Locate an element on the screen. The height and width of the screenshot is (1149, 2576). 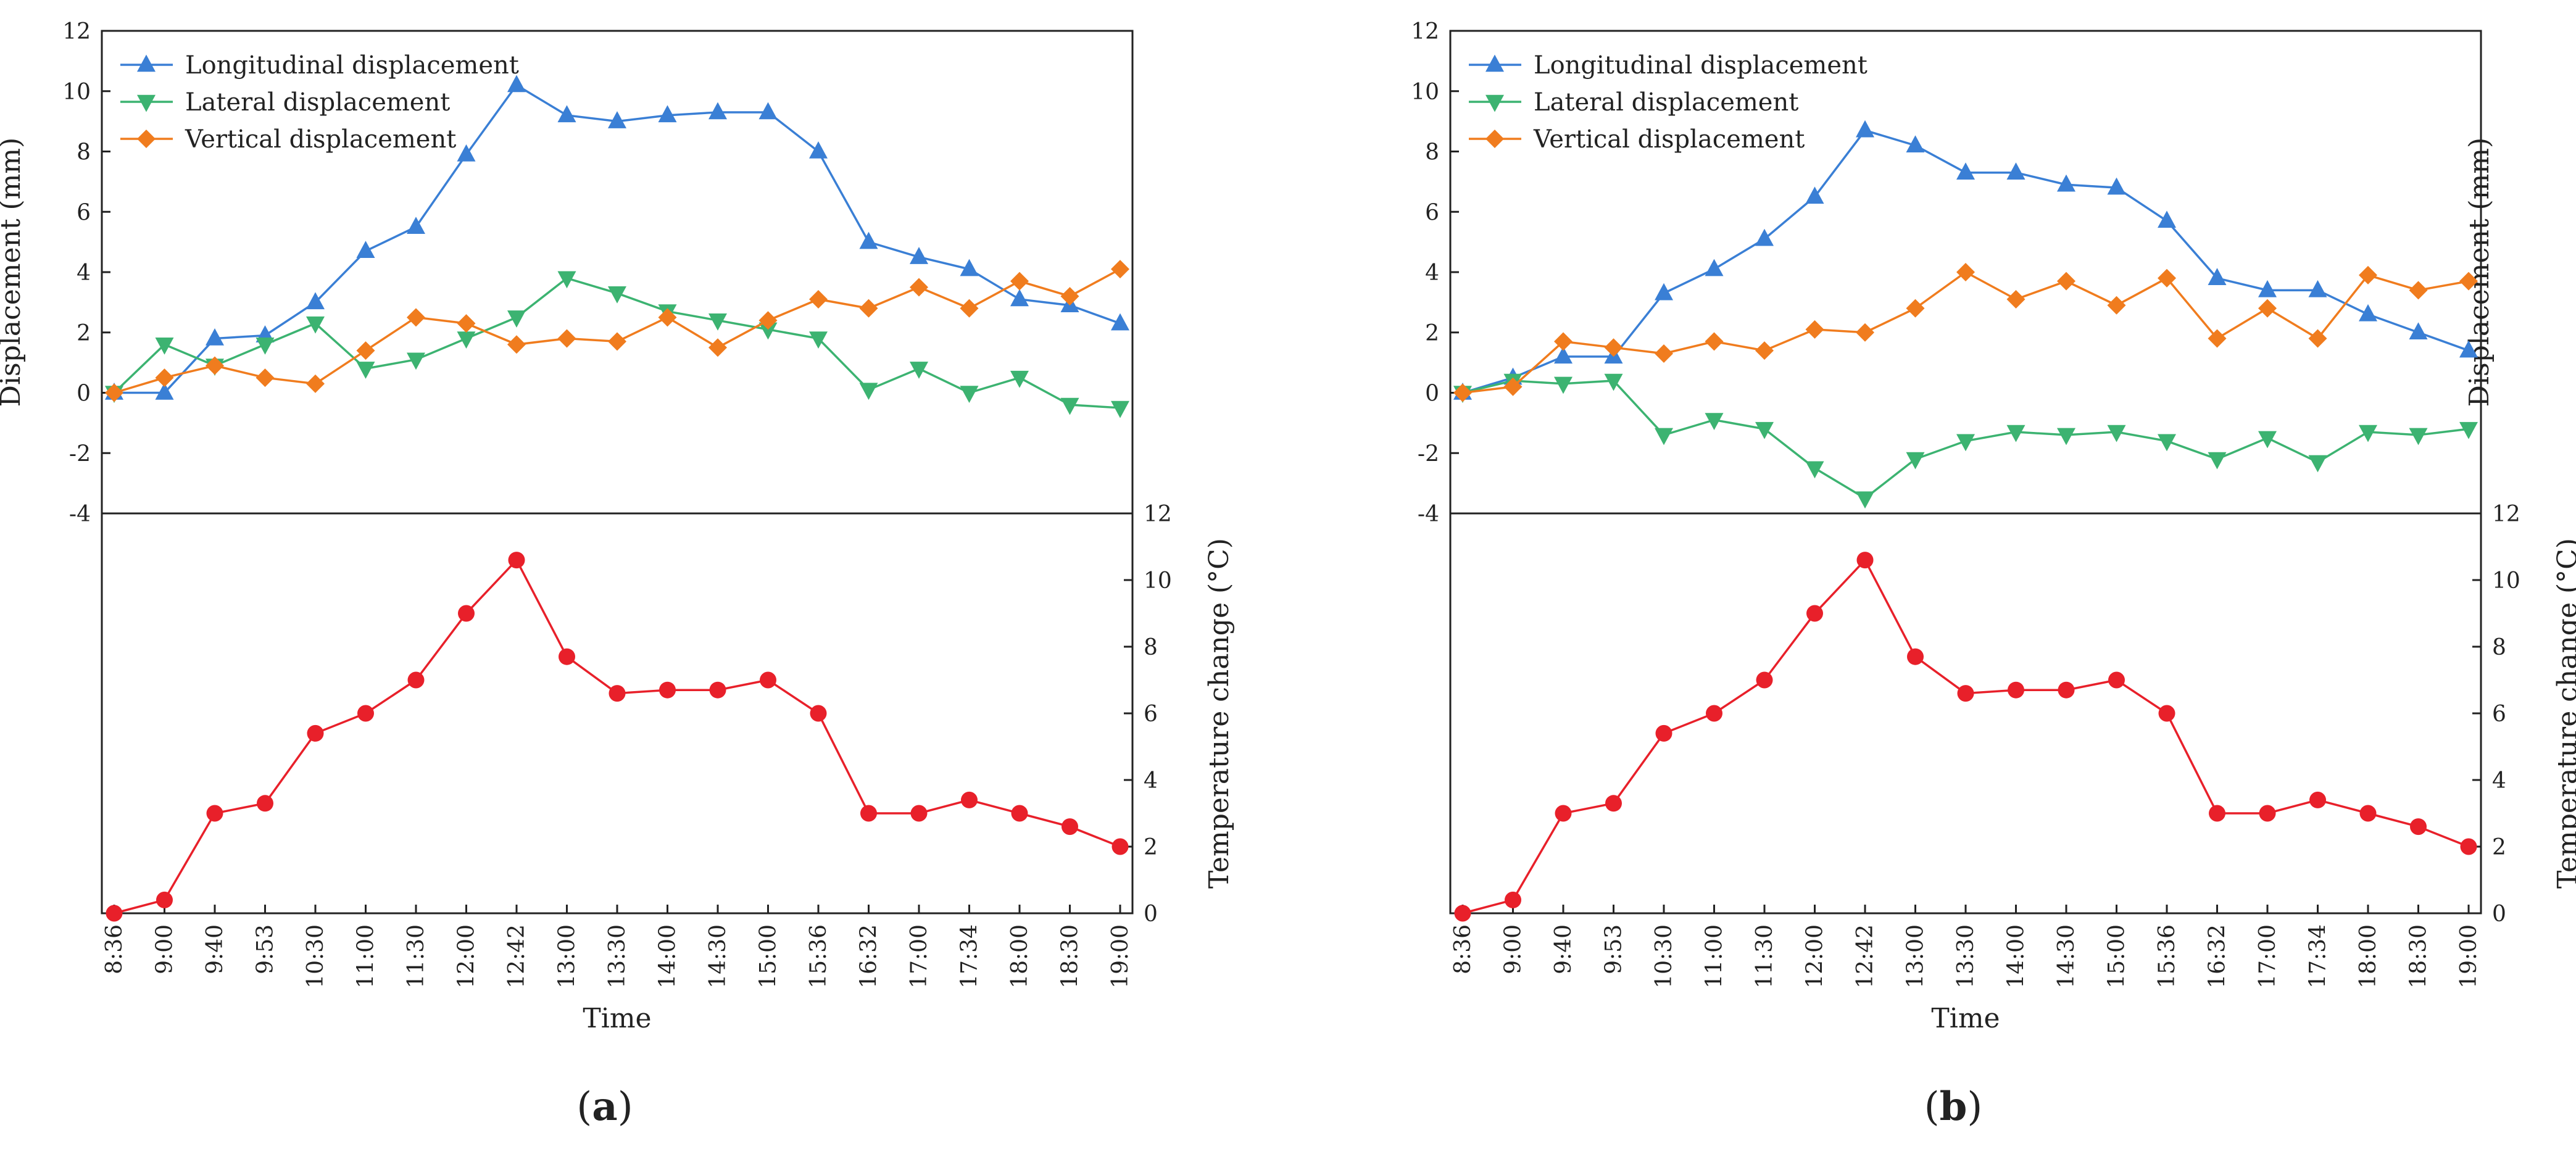
y-tick-label: -4 is located at coordinates (80, 514).